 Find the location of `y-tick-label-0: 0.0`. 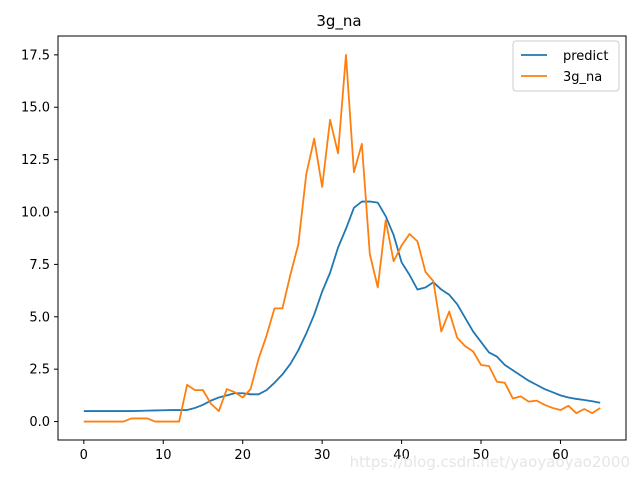

y-tick-label-0: 0.0 is located at coordinates (39, 422).